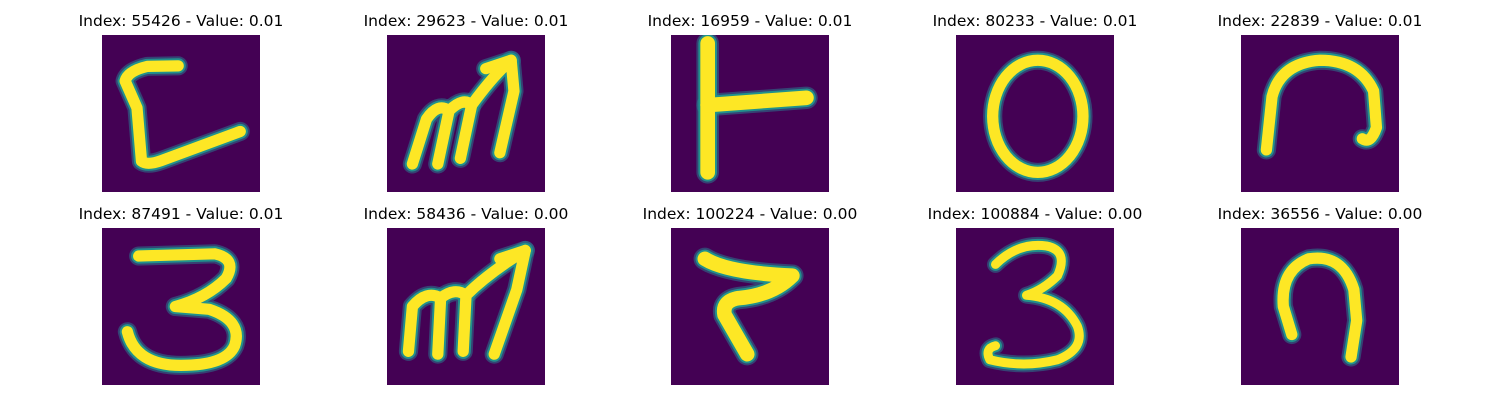 This screenshot has width=1500, height=400. I want to click on panel-title: Index: 22839 - Value: 0.01, so click(1320, 21).